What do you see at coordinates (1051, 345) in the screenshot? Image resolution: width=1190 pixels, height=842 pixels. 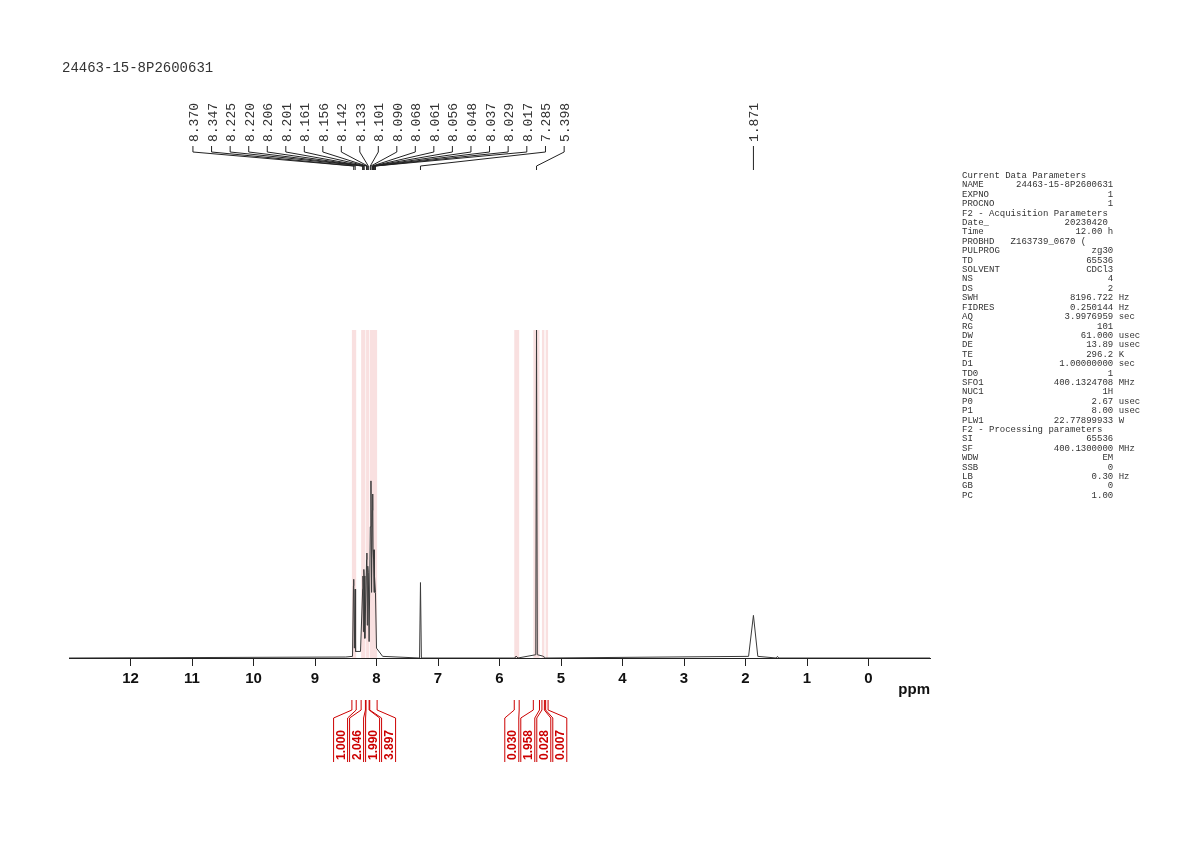 I see `text: DE 13.89 usec` at bounding box center [1051, 345].